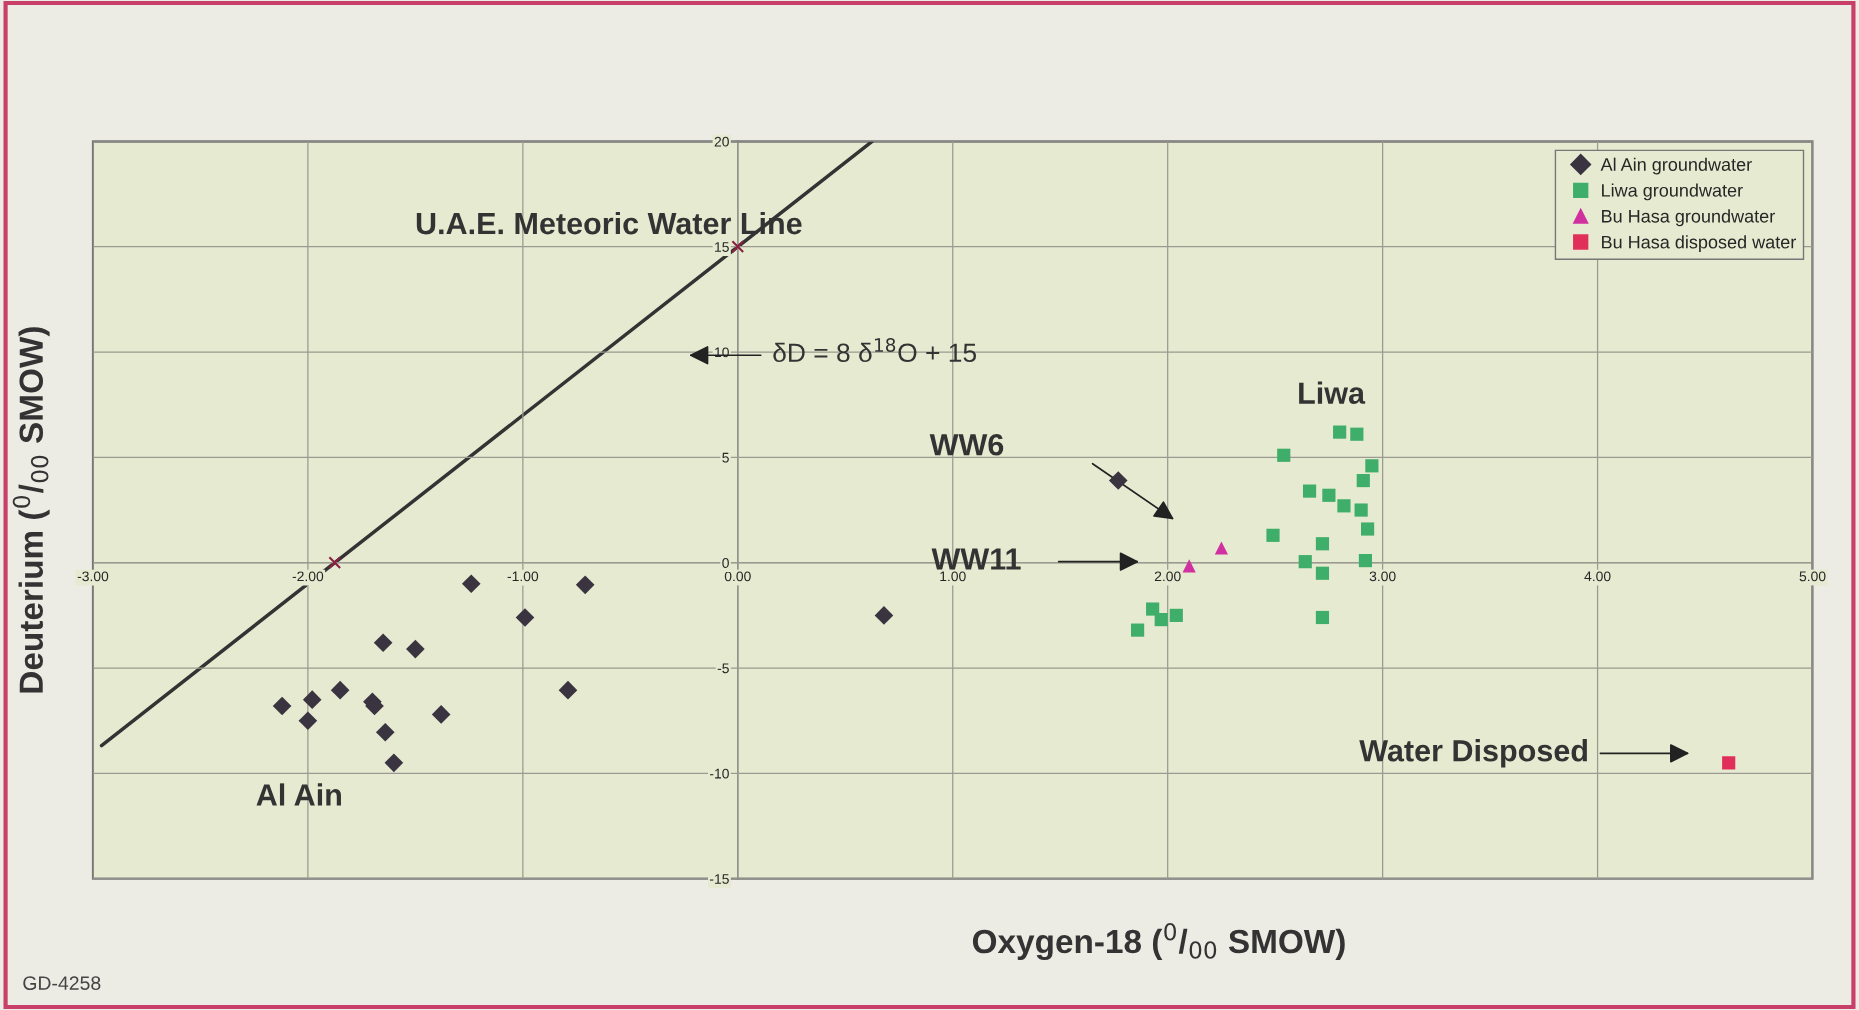 This screenshot has width=1859, height=1010. I want to click on annotation: Liwa, so click(1332, 392).